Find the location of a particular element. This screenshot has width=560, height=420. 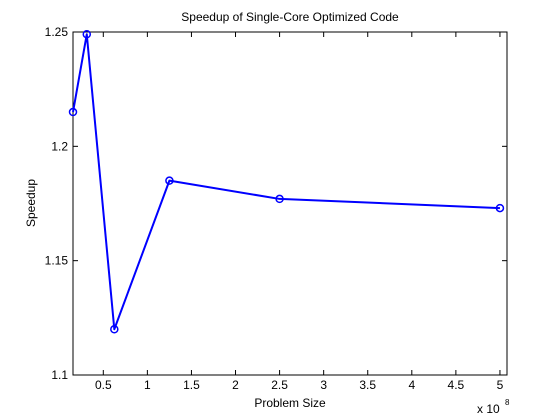

x-scale-prefix: x 10 is located at coordinates (488, 409).